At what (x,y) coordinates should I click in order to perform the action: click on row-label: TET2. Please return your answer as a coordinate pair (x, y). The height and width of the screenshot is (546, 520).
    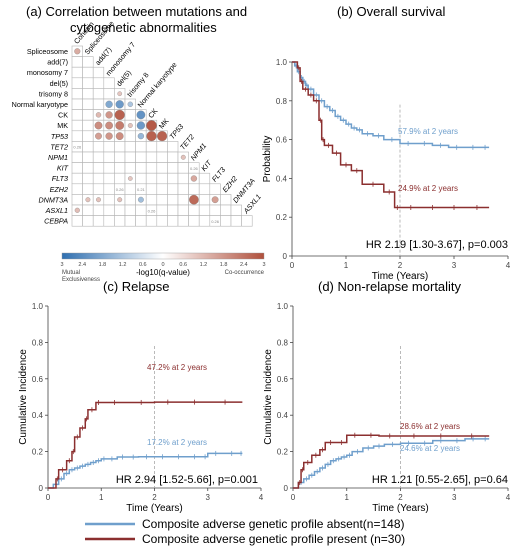
    Looking at the image, I should click on (59, 146).